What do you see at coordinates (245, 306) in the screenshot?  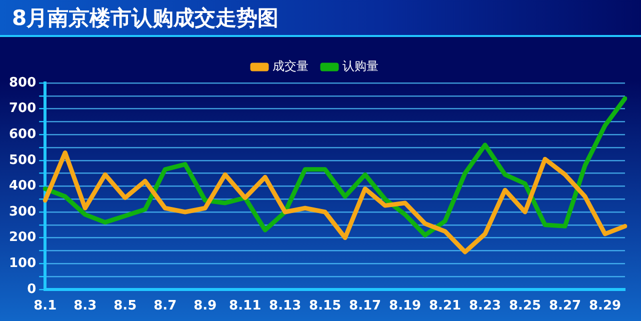 I see `x-tick-label: 8.11` at bounding box center [245, 306].